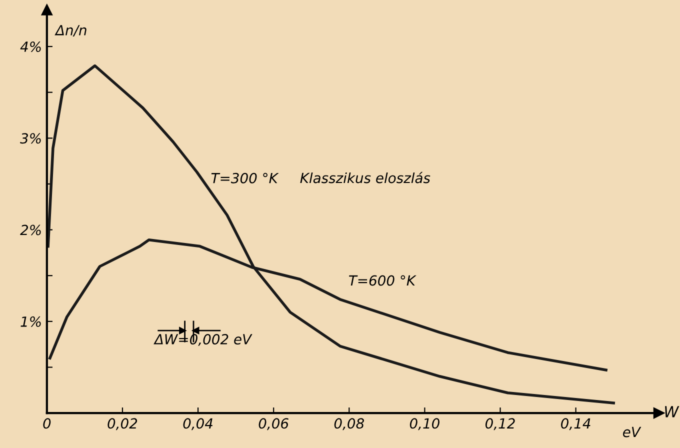  Describe the element at coordinates (575, 424) in the screenshot. I see `x-tick-label: 0,14` at that location.